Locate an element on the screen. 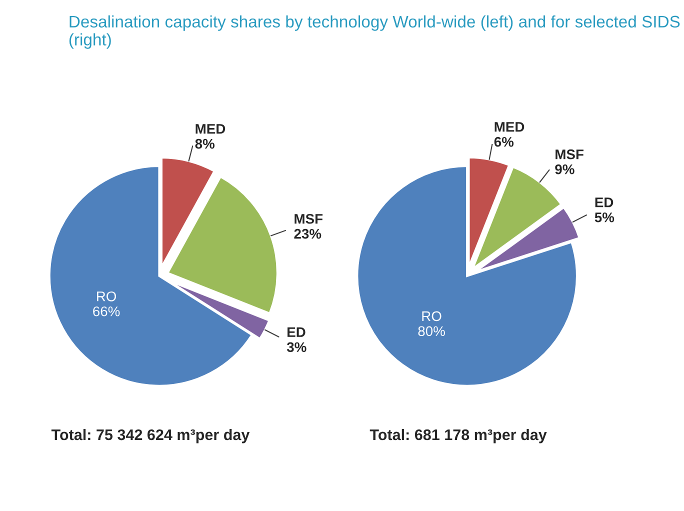  text: Total: 75 342 624 m³per day is located at coordinates (150, 436).